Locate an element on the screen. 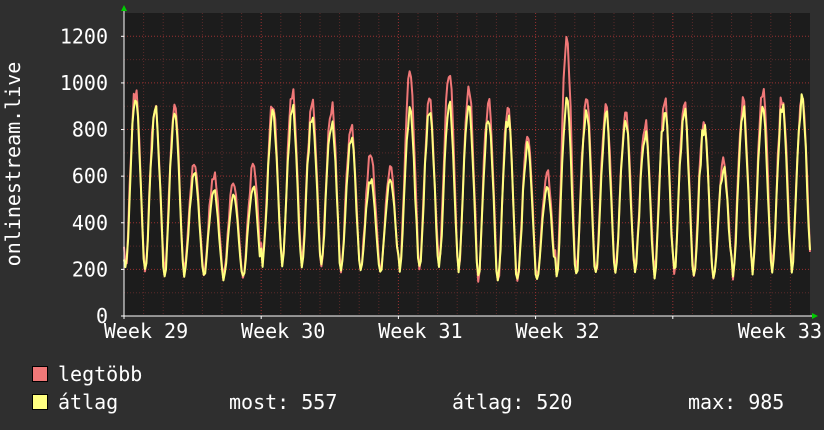  x-axis-arrow-icon is located at coordinates (815, 316).